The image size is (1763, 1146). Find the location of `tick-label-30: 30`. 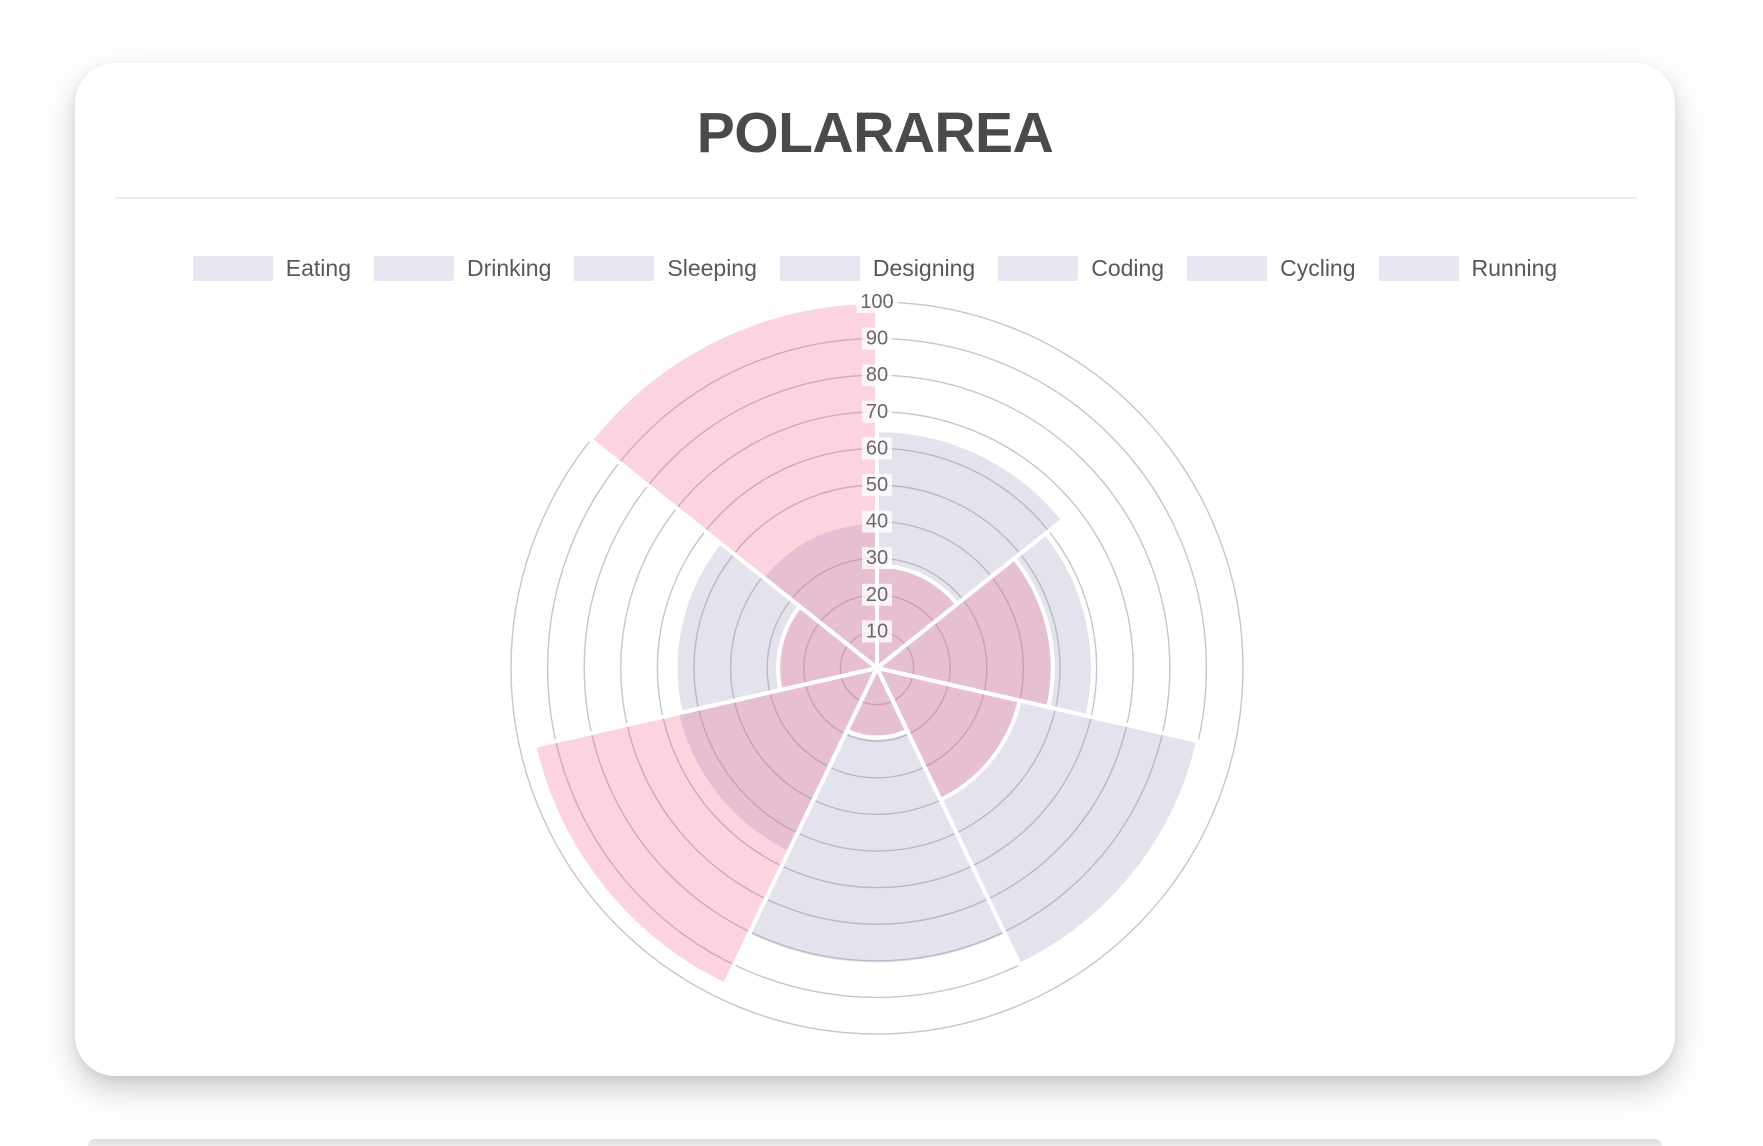

tick-label-30: 30 is located at coordinates (877, 558).